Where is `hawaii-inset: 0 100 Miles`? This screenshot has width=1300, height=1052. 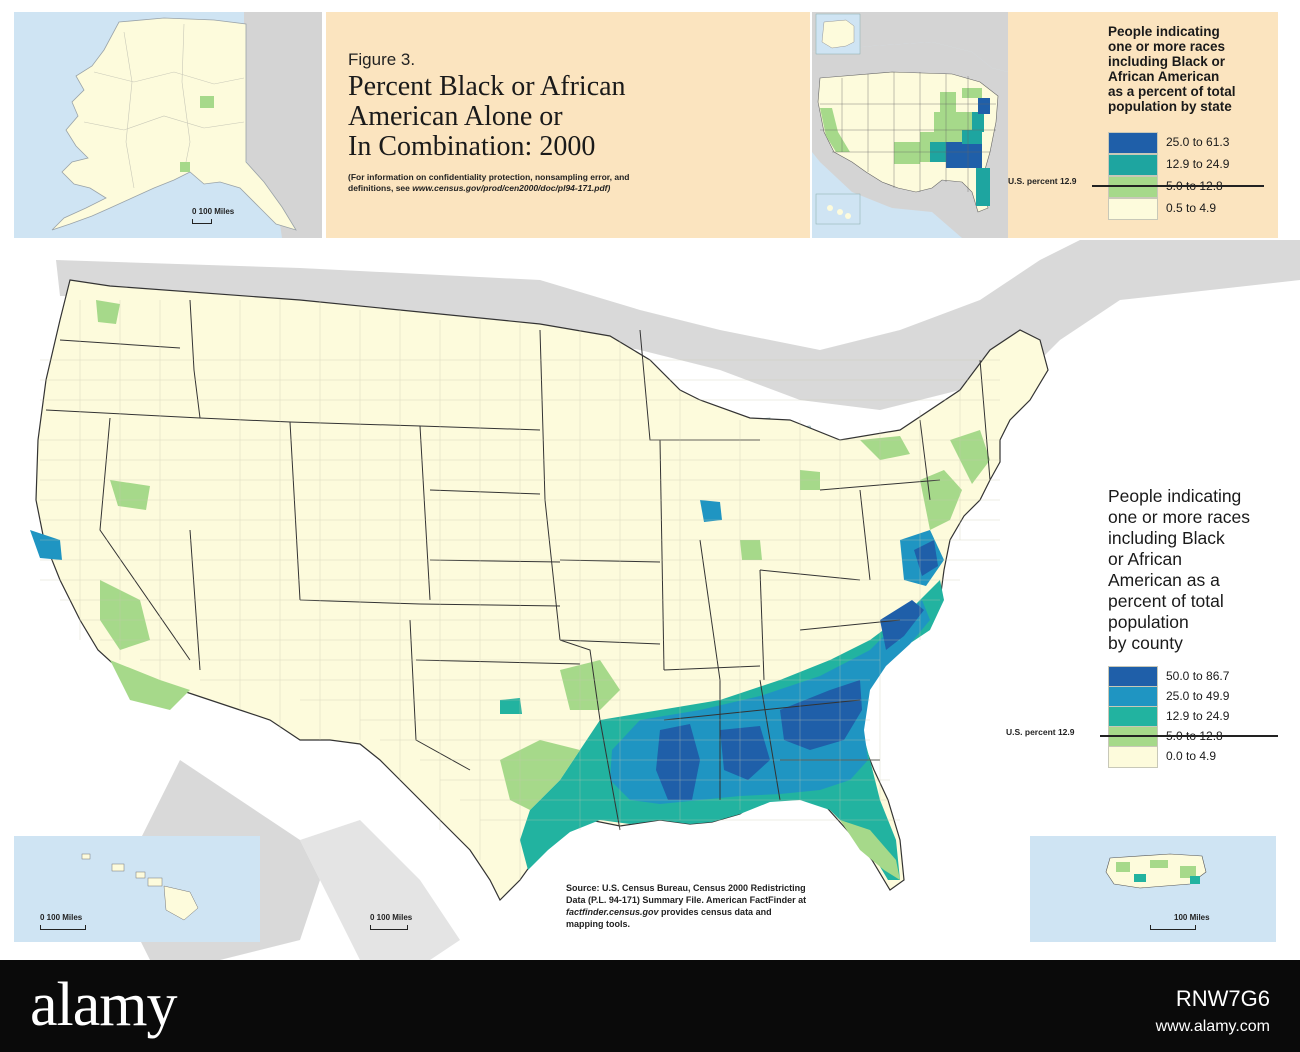 hawaii-inset: 0 100 Miles is located at coordinates (137, 889).